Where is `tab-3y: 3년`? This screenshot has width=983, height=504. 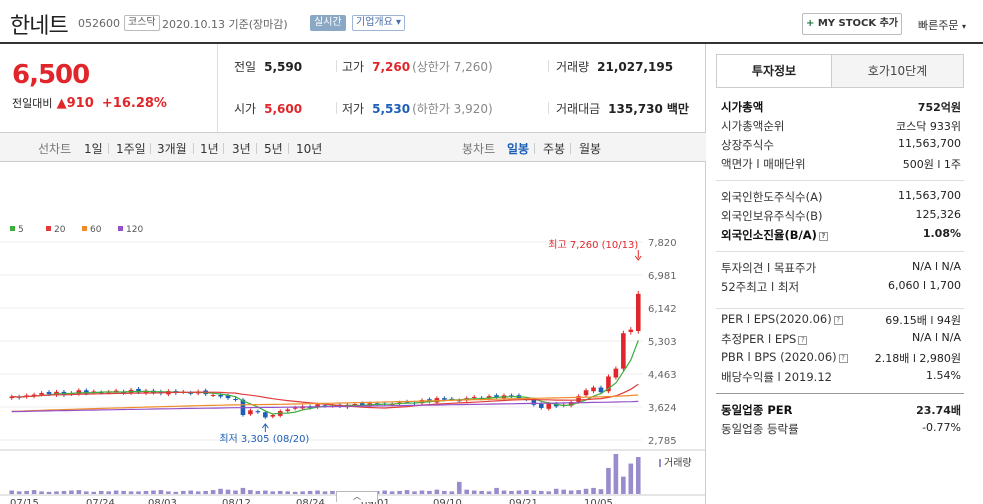 tab-3y: 3년 is located at coordinates (241, 149).